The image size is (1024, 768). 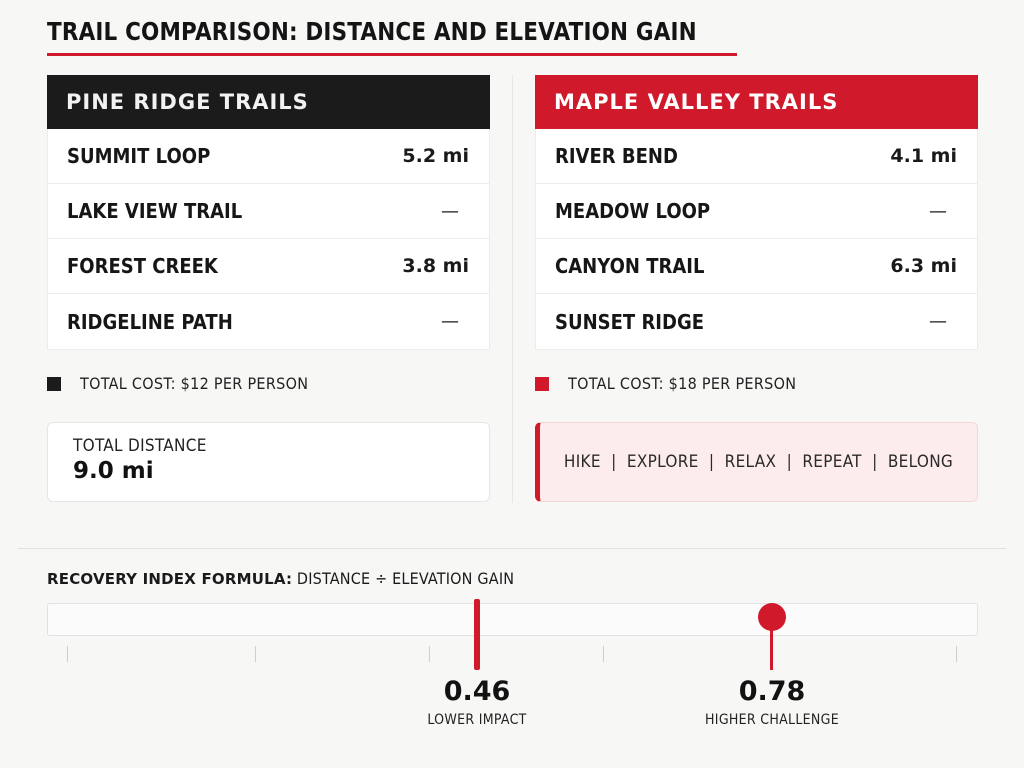 What do you see at coordinates (923, 266) in the screenshot?
I see `trail-distance: 6.3 mi` at bounding box center [923, 266].